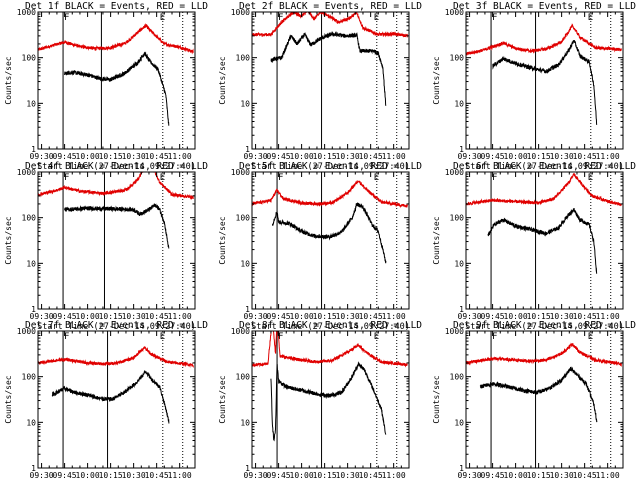  I want to click on panel-title: Det 3f BLACK = Events, RED = LLD, so click(544, 6).